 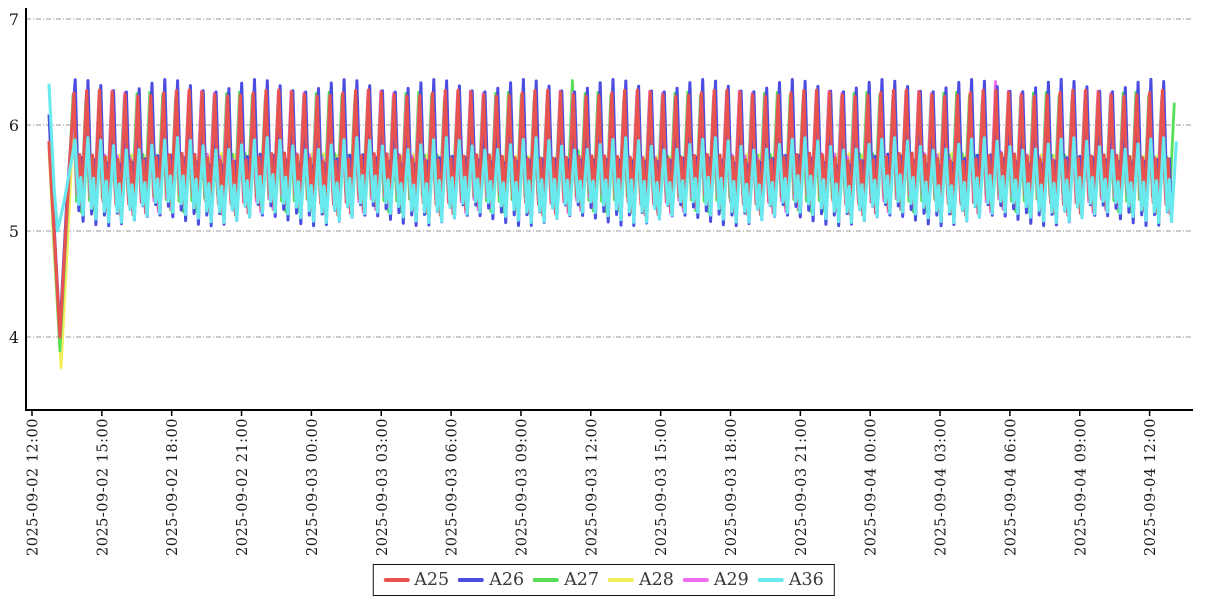 I want to click on legend-item-A36: A36, so click(x=790, y=580).